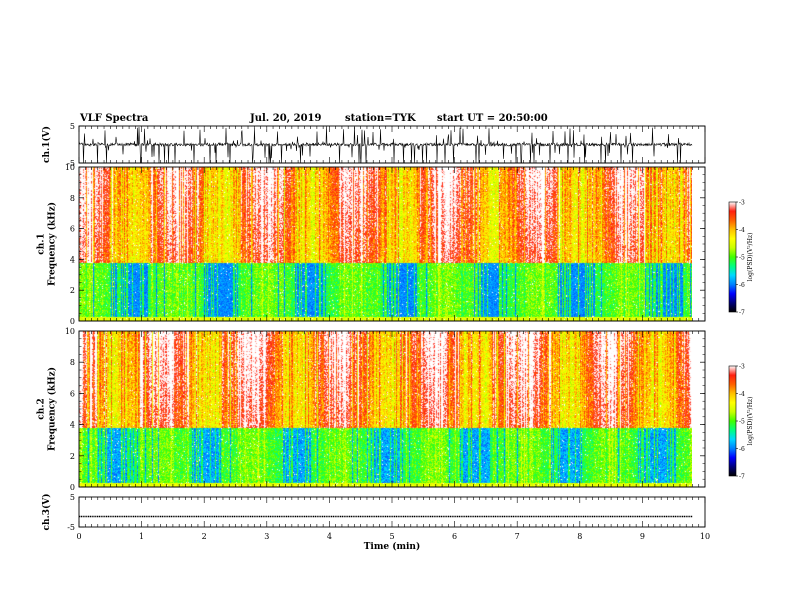 This screenshot has width=792, height=612. I want to click on plot-start-time: start UT = 20:50:00, so click(492, 118).